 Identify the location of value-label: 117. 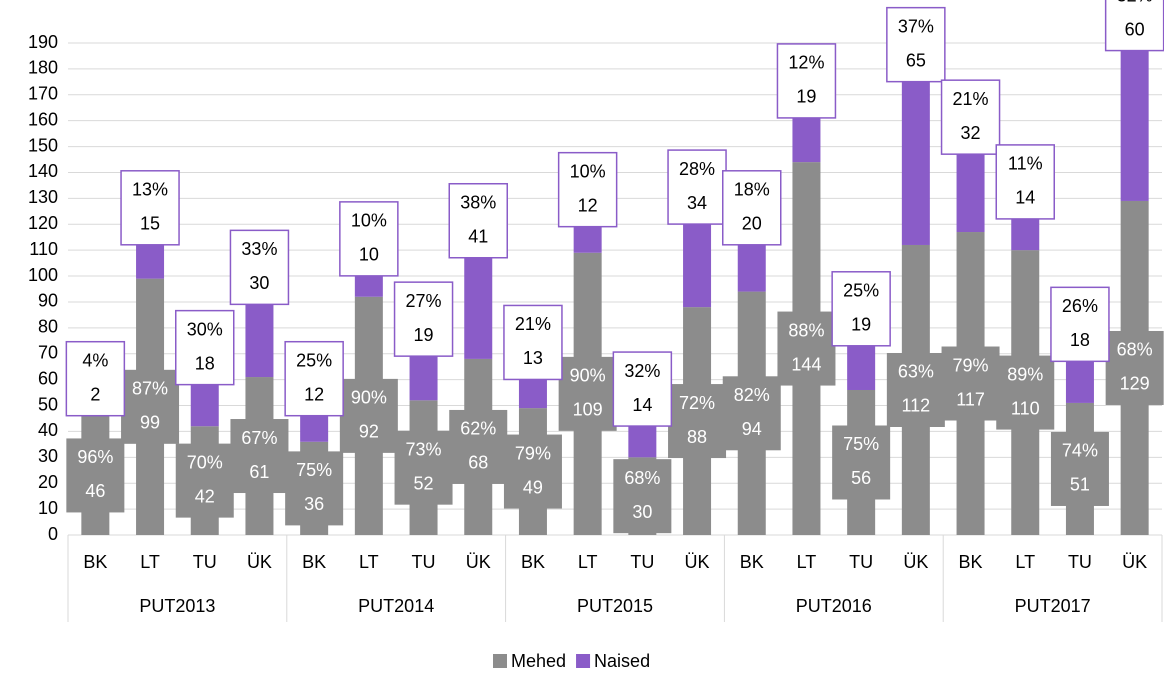
(970, 399).